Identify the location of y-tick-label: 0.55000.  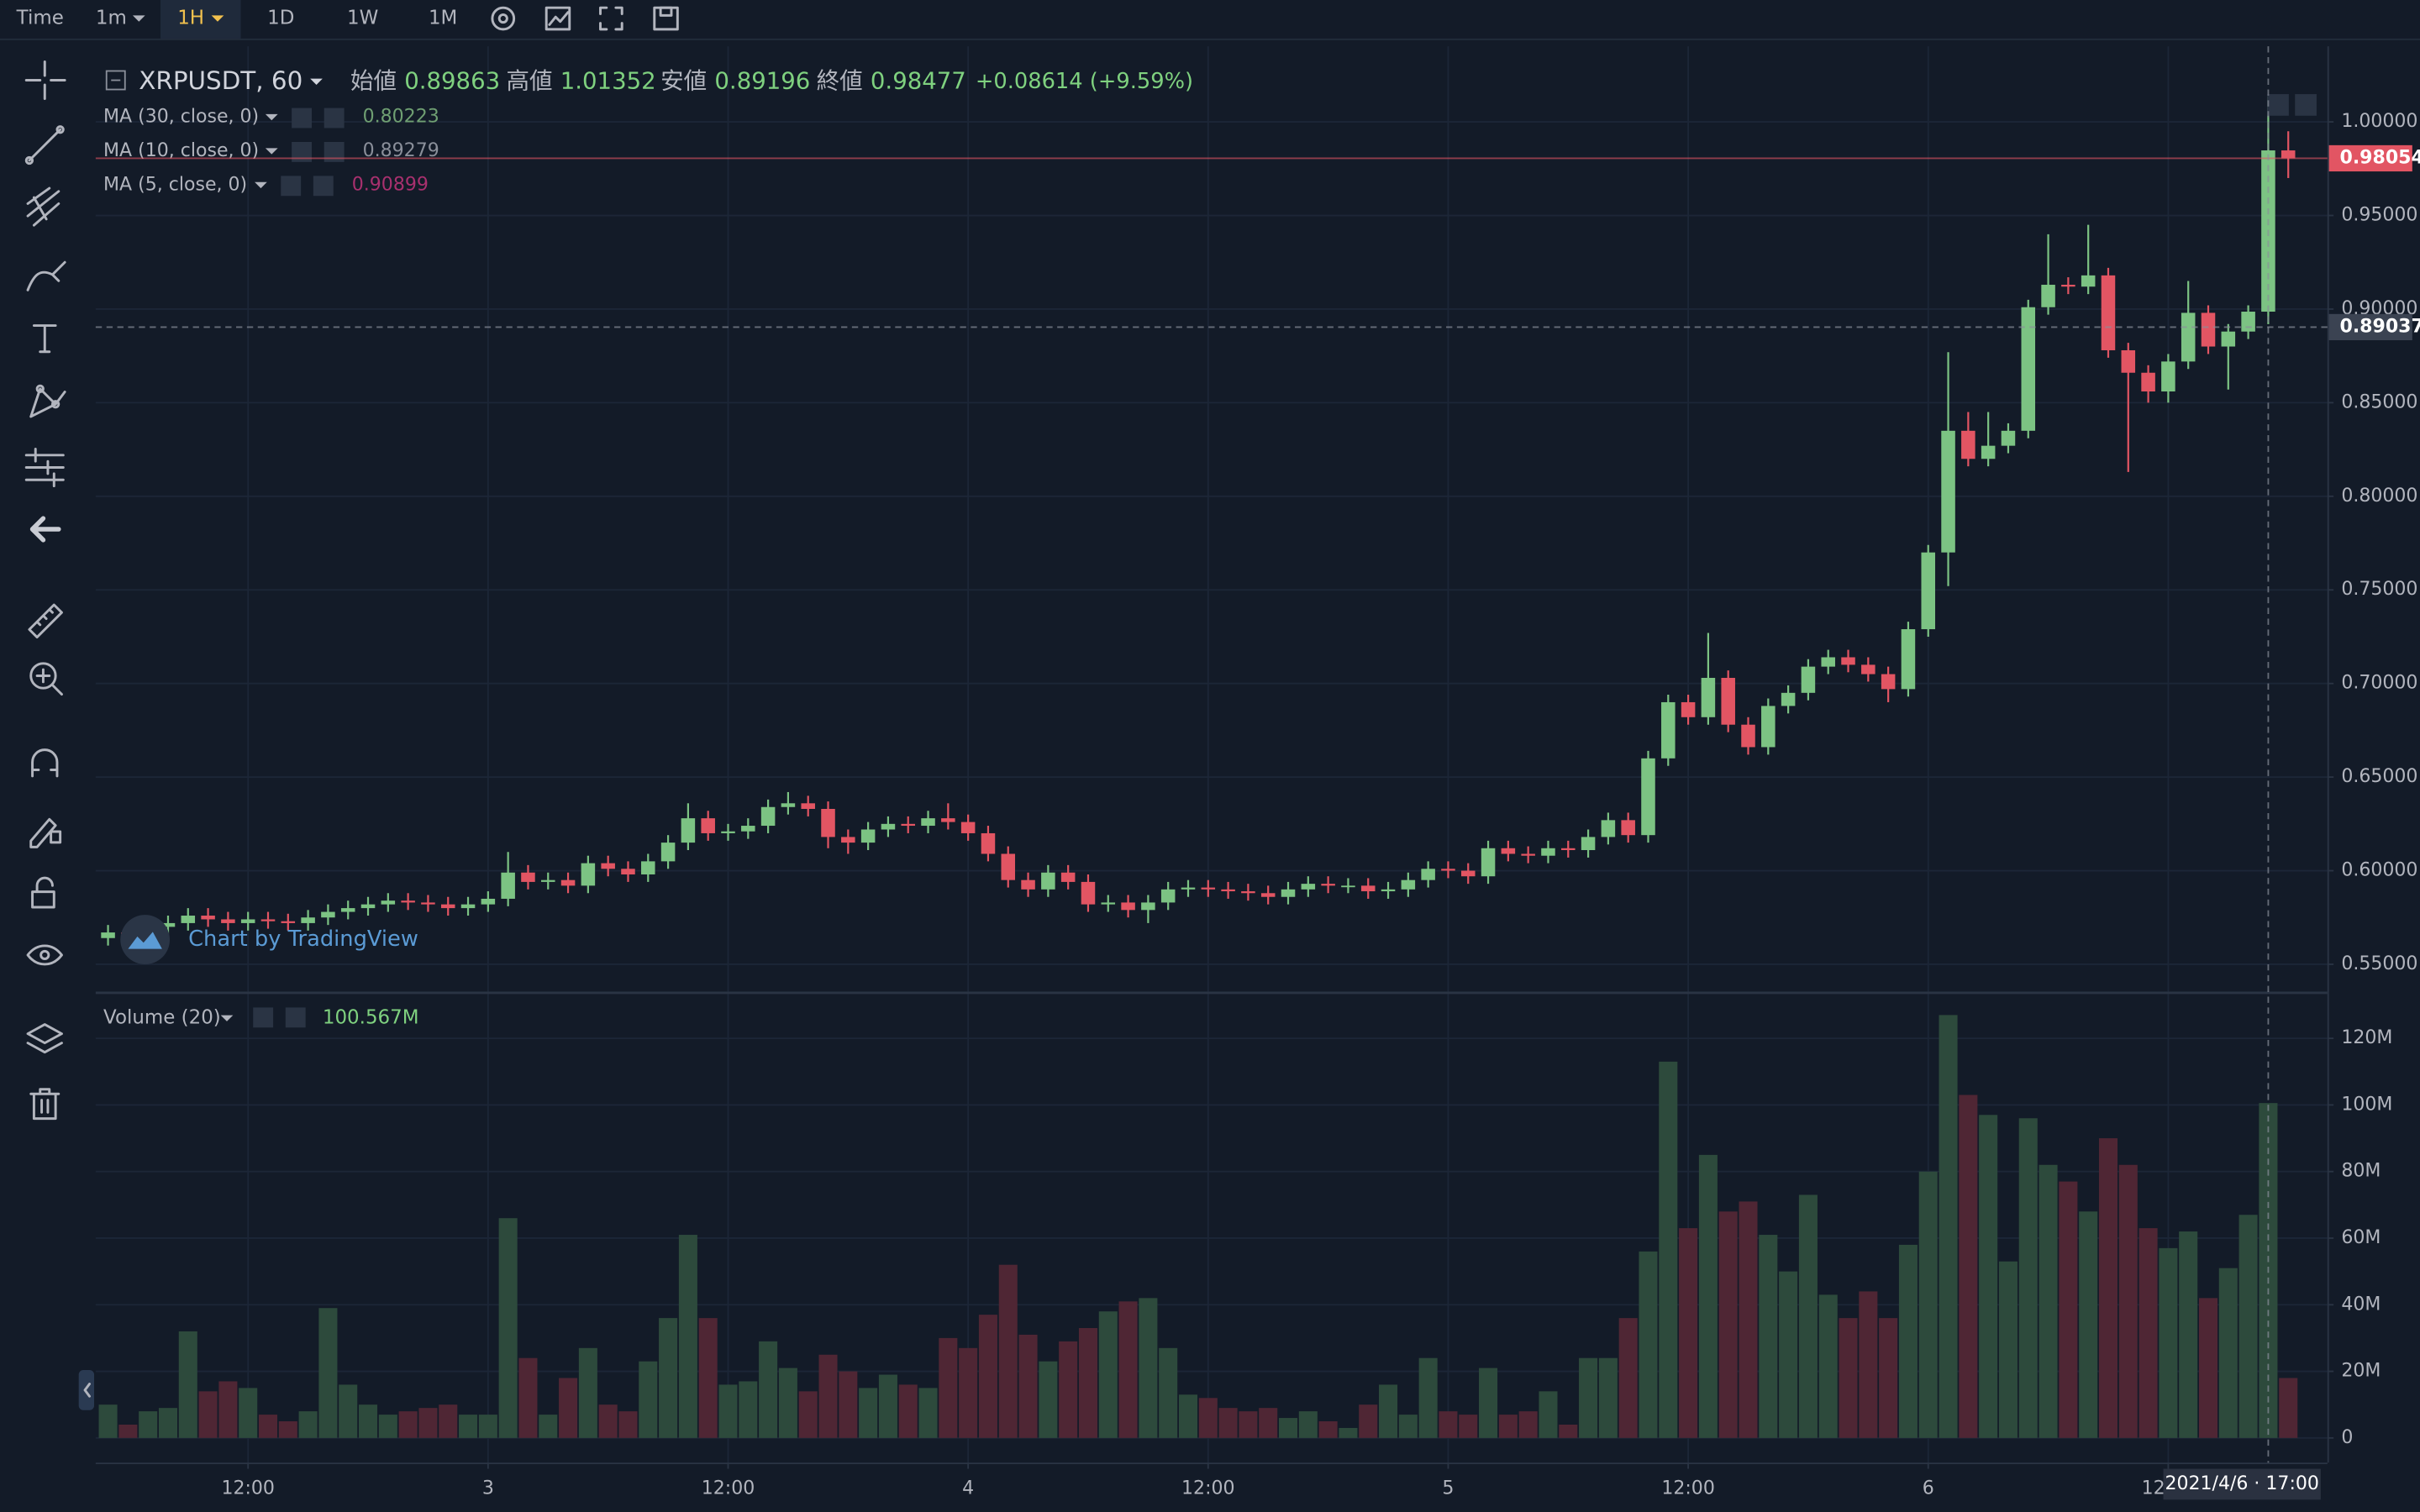
(2379, 963).